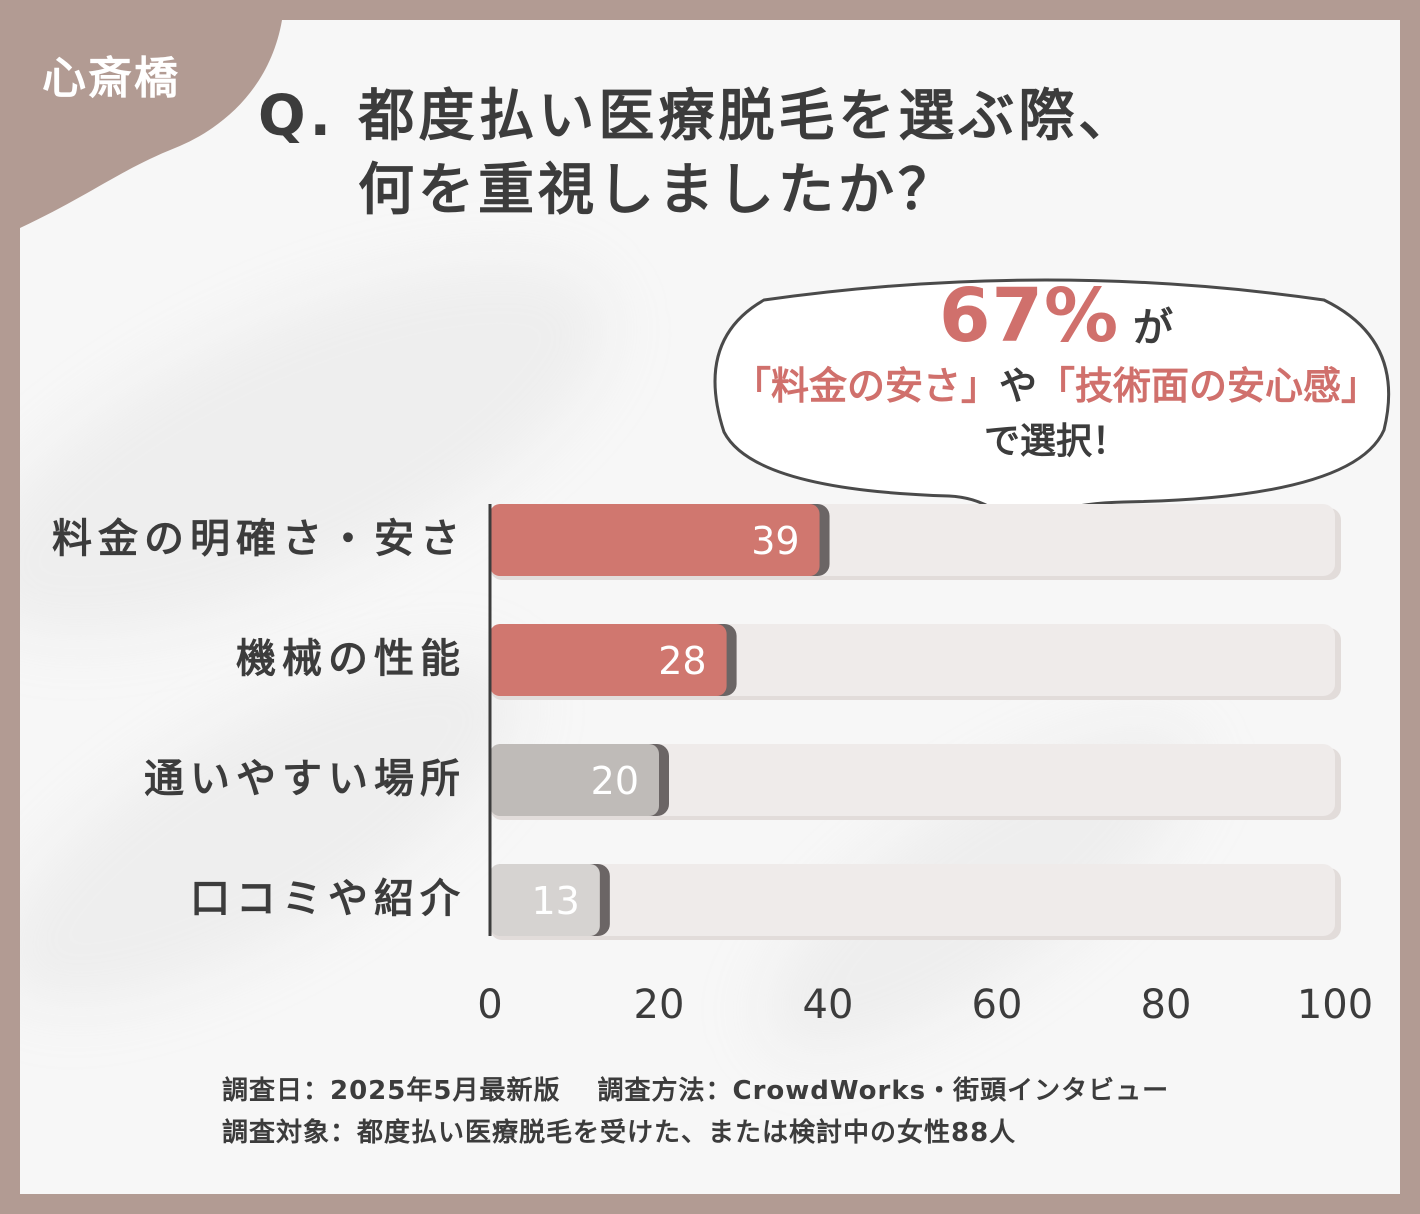 Image resolution: width=1420 pixels, height=1214 pixels. Describe the element at coordinates (658, 190) in the screenshot. I see `title-line-2: 何を重視しましたか？` at that location.